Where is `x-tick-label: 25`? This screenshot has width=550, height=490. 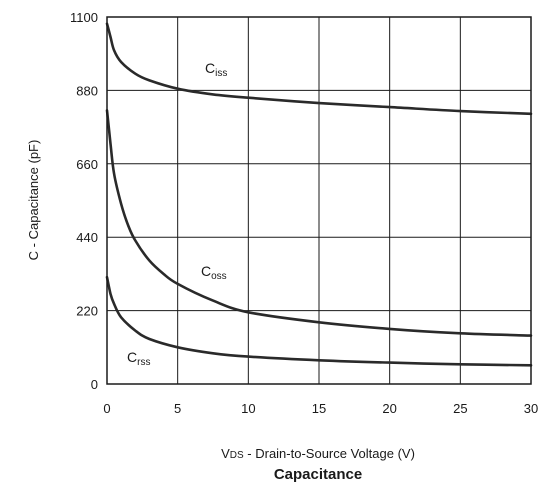 x-tick-label: 25 is located at coordinates (460, 408).